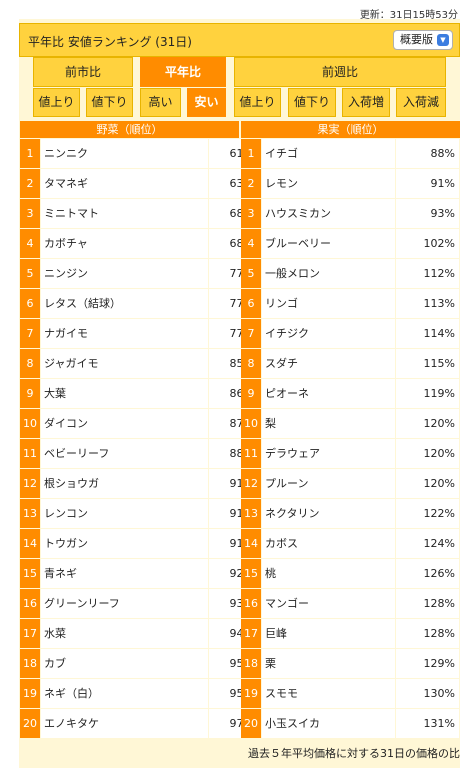 The width and height of the screenshot is (460, 768). What do you see at coordinates (110, 42) in the screenshot?
I see `page-title: 平年比 安値ランキング (31日)` at bounding box center [110, 42].